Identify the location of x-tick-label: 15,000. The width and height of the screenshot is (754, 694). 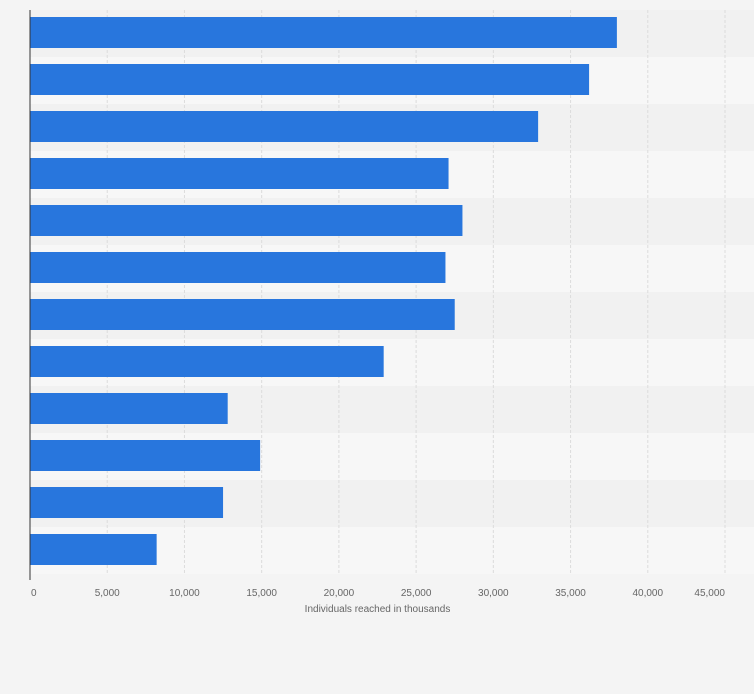
(261, 593).